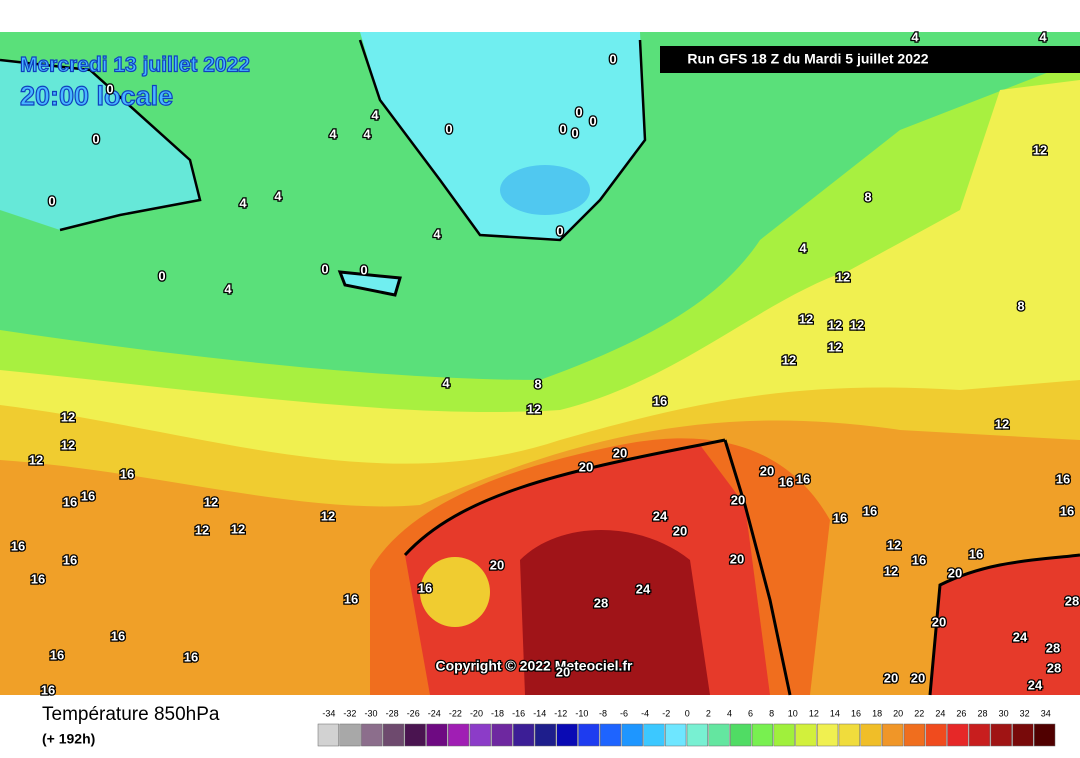  I want to click on legend-tick-label: 24, so click(940, 713).